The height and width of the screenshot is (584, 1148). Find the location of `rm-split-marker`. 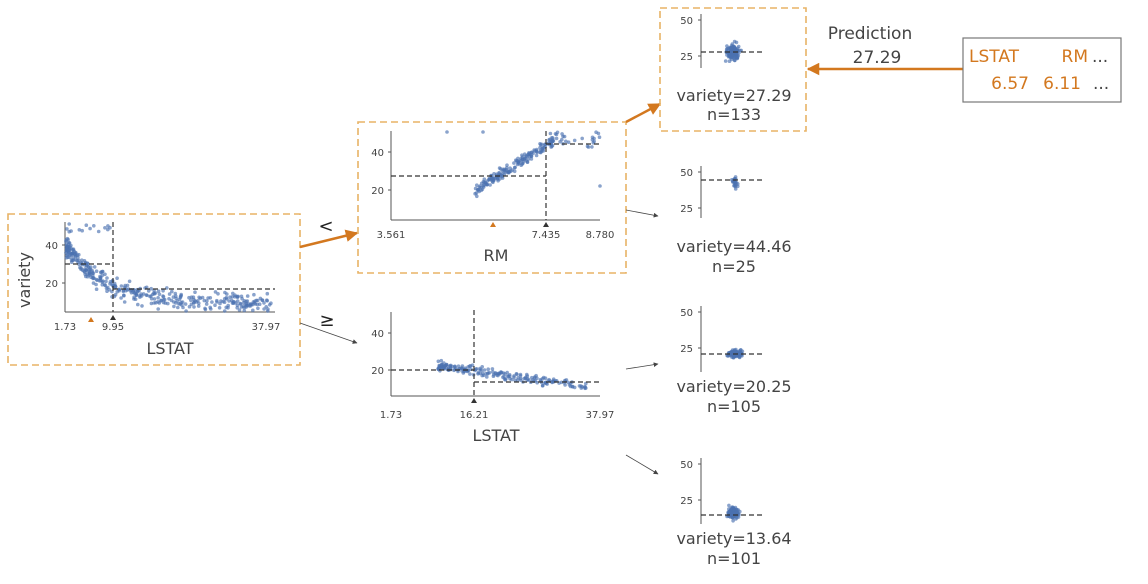

rm-split-marker is located at coordinates (546, 224).